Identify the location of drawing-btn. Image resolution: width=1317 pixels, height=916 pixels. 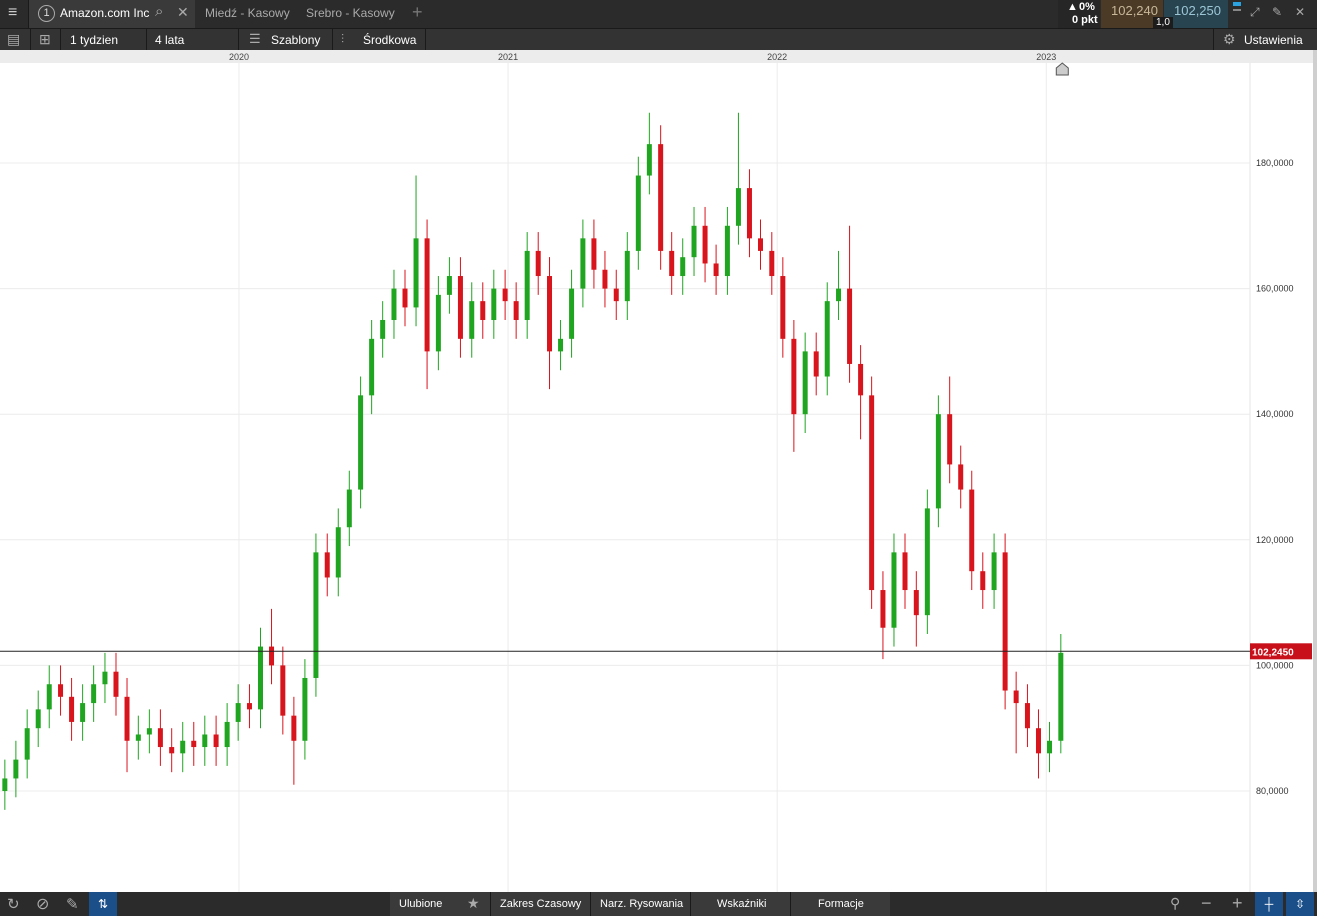
(640, 904).